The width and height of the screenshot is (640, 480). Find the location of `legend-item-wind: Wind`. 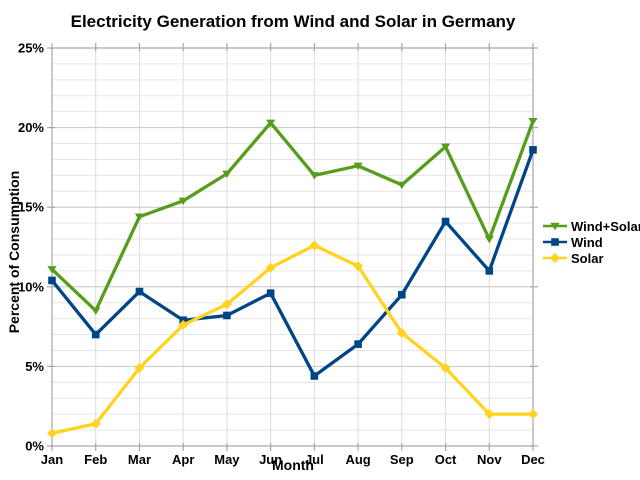

legend-item-wind: Wind is located at coordinates (591, 242).